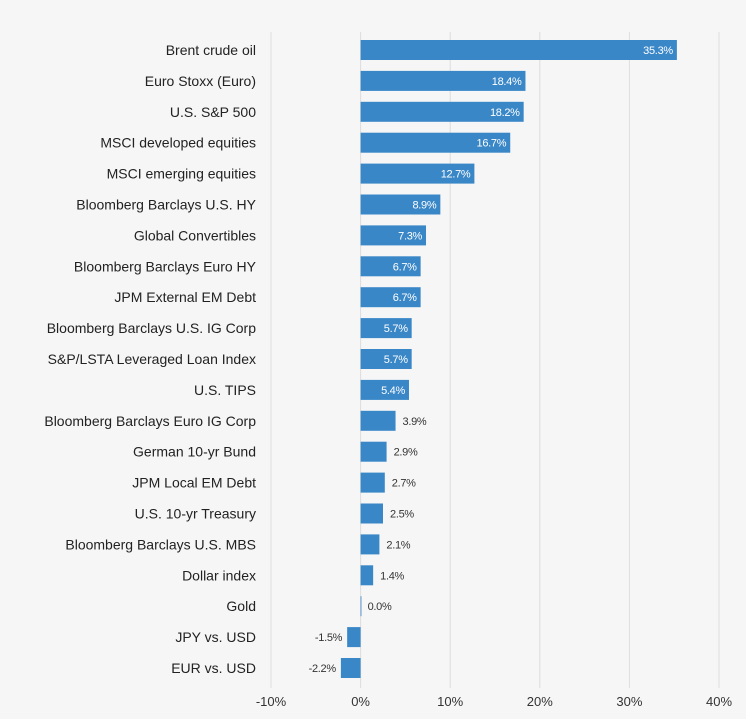  What do you see at coordinates (629, 701) in the screenshot?
I see `x-tick-label: 30%` at bounding box center [629, 701].